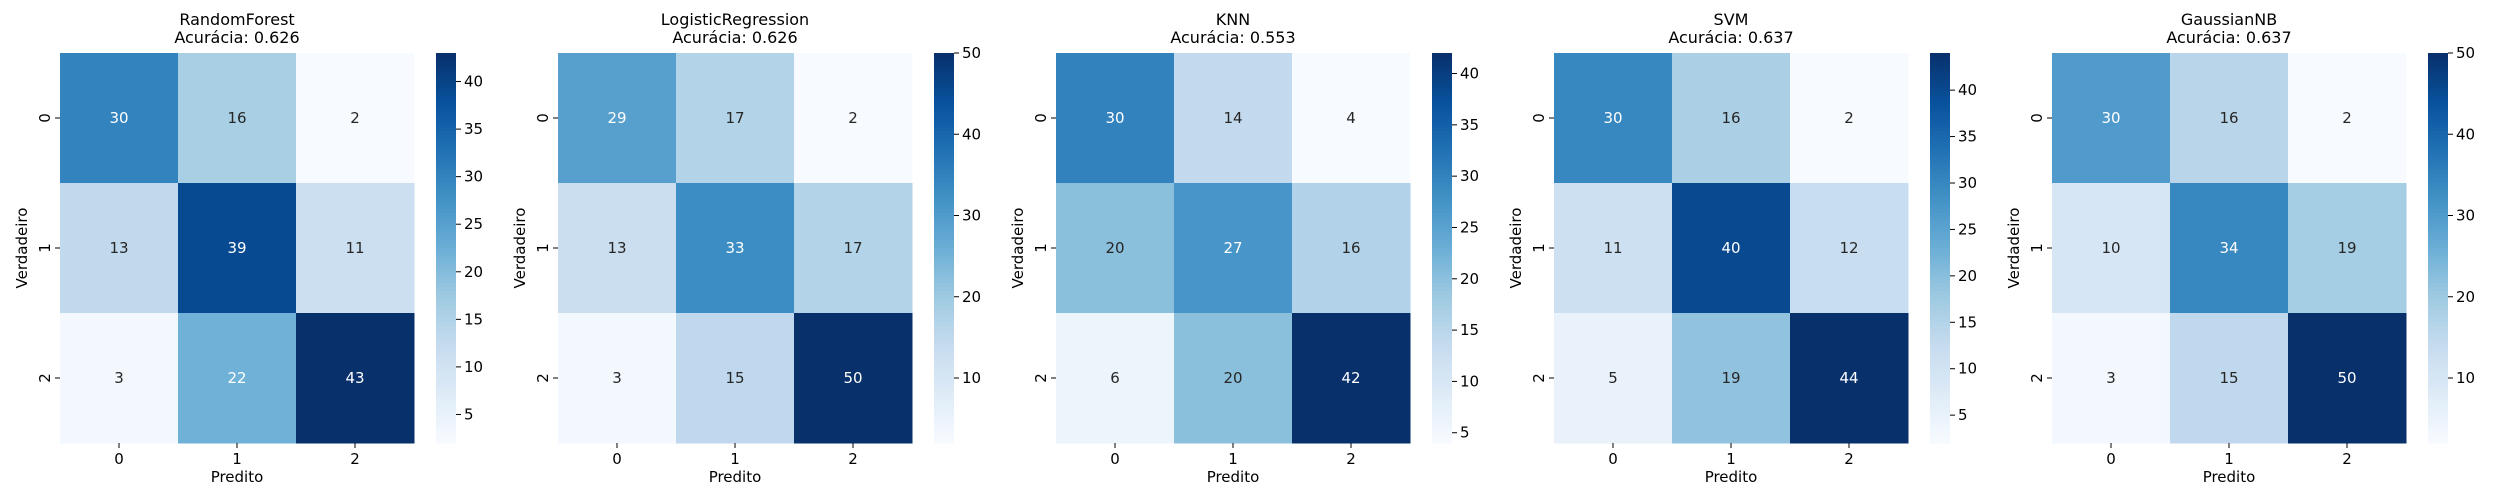  I want to click on y-tick-label: 0, so click(45, 118).